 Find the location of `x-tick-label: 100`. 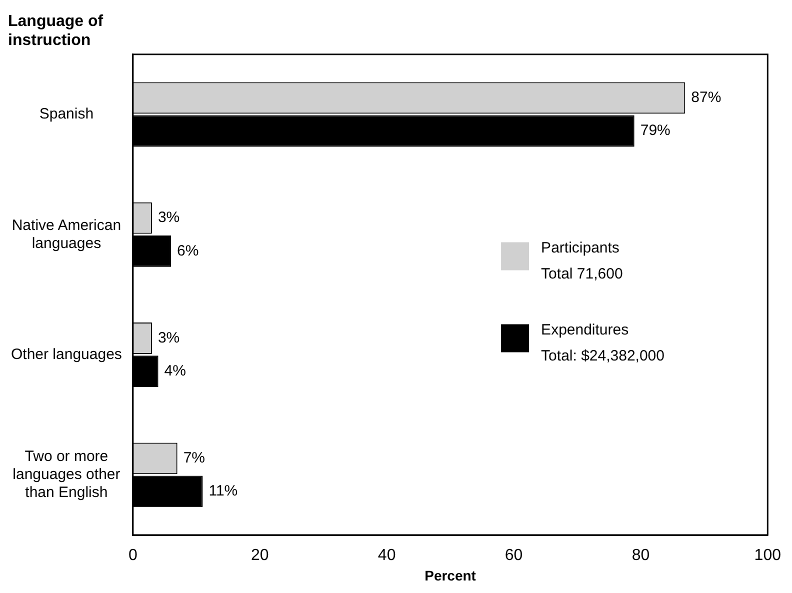

x-tick-label: 100 is located at coordinates (768, 555).